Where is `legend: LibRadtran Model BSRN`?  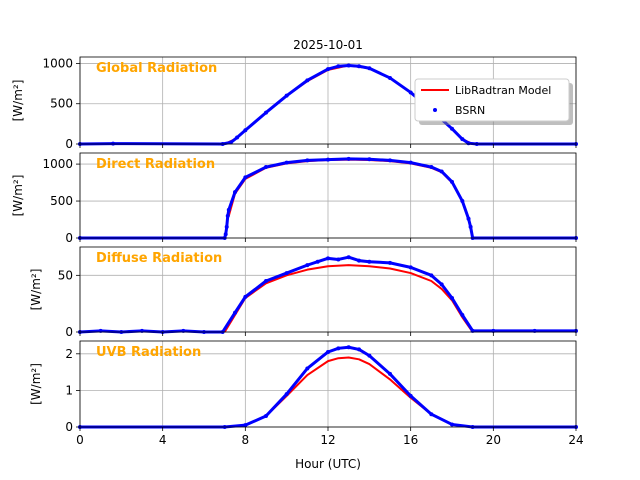
legend: LibRadtran Model BSRN is located at coordinates (493, 101).